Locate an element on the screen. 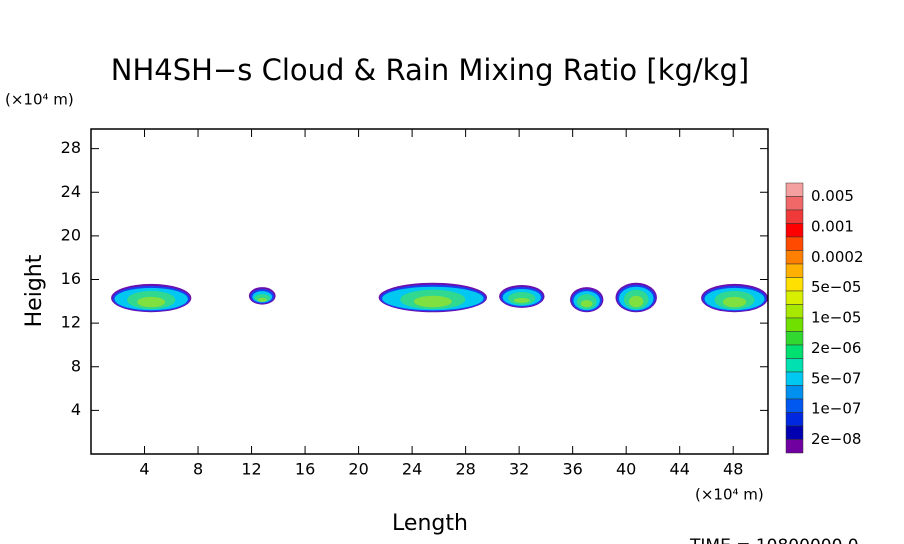 This screenshot has width=904, height=544. x-tick-label: 48 is located at coordinates (733, 469).